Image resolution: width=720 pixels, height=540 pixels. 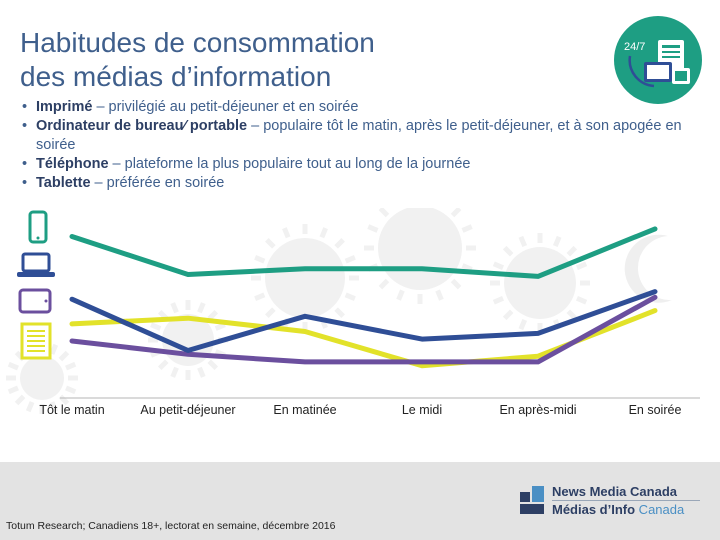 I want to click on laptop-screen, so click(x=36, y=262).